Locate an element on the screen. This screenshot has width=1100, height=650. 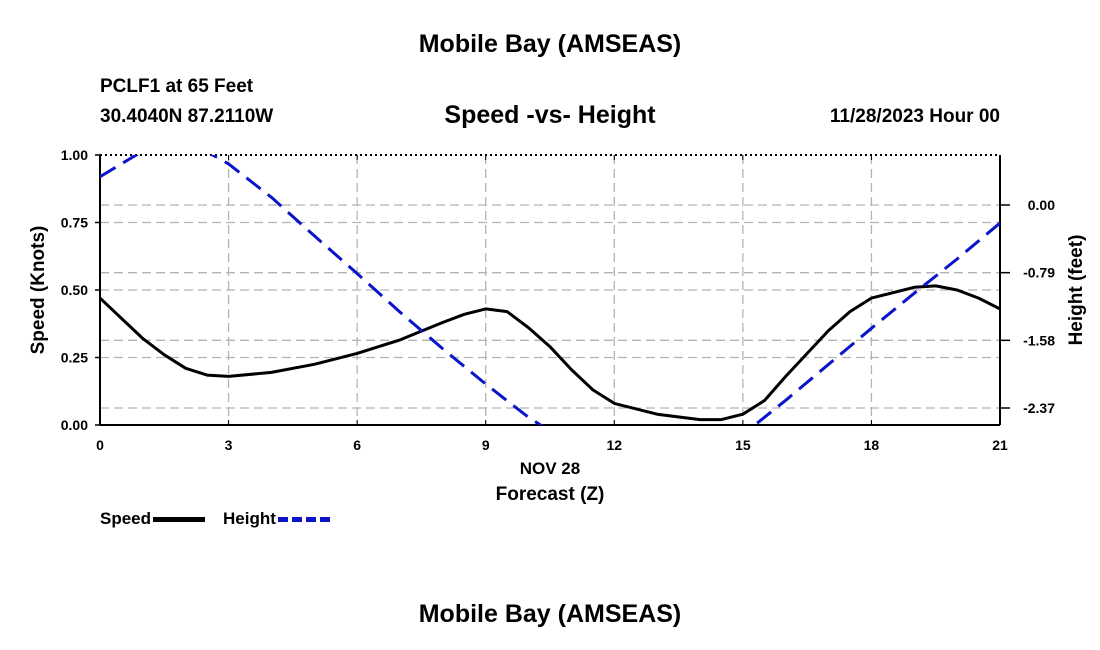
x-tick-label: 3 is located at coordinates (229, 445).